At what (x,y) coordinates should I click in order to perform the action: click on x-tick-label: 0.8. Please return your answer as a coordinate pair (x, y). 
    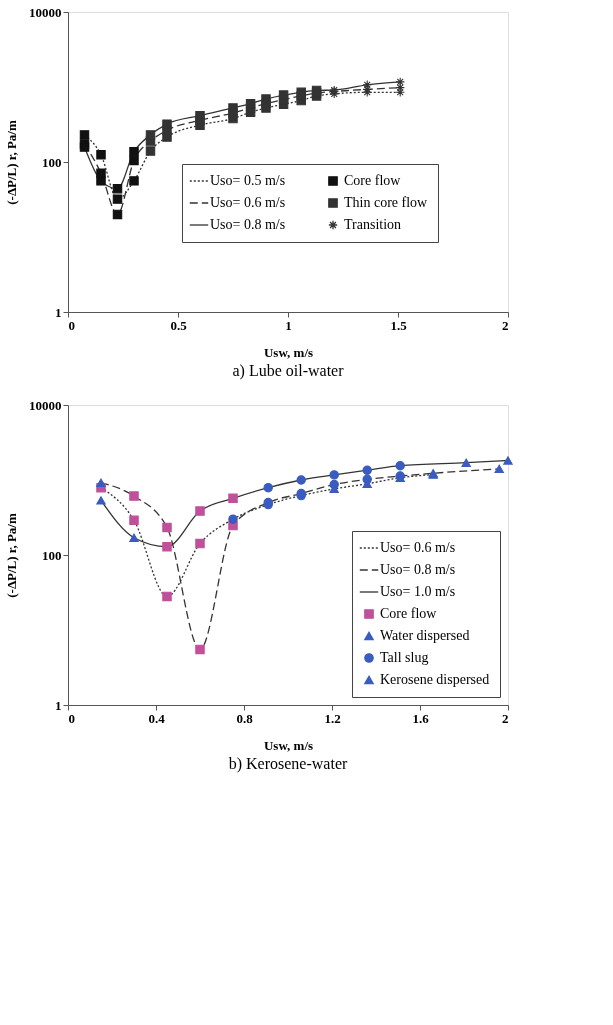
    Looking at the image, I should click on (245, 718).